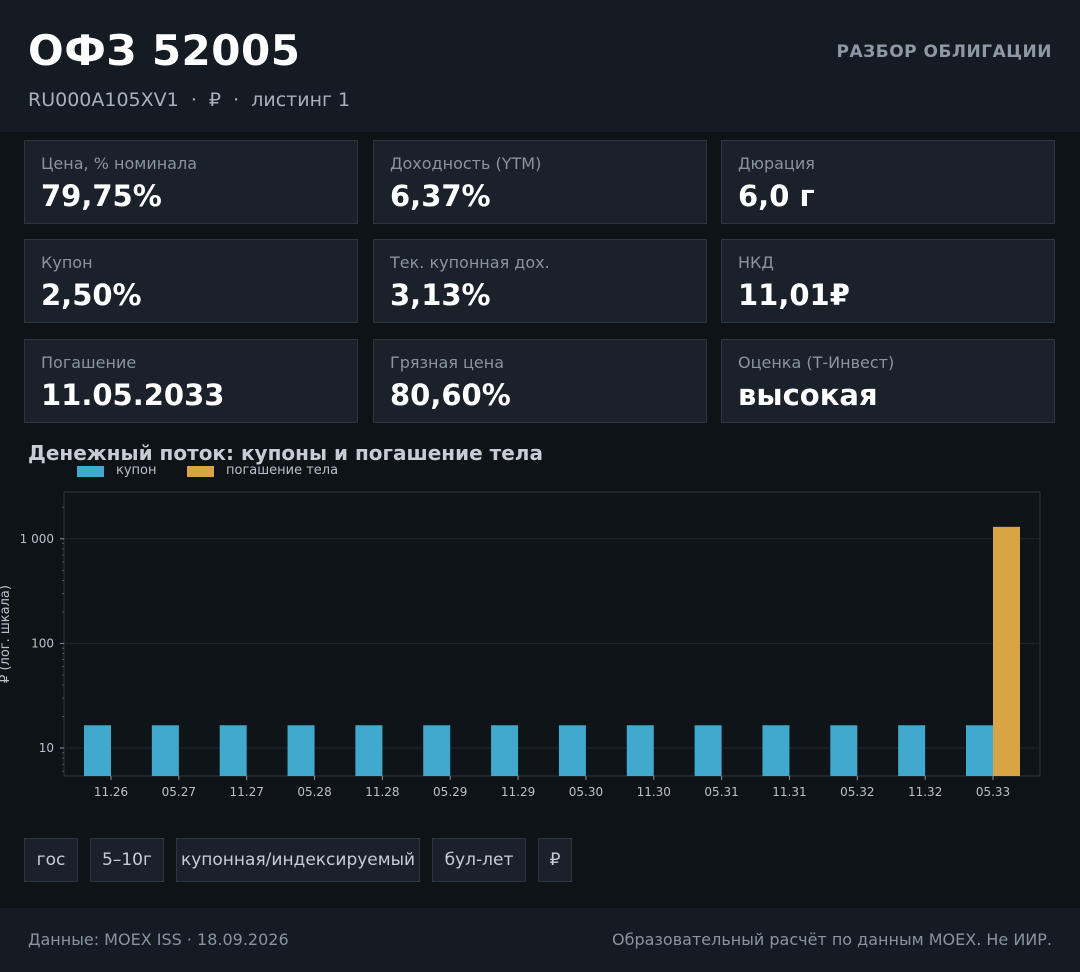 Image resolution: width=1080 pixels, height=972 pixels. Describe the element at coordinates (133, 395) in the screenshot. I see `metric-value: 11.05.2033` at that location.